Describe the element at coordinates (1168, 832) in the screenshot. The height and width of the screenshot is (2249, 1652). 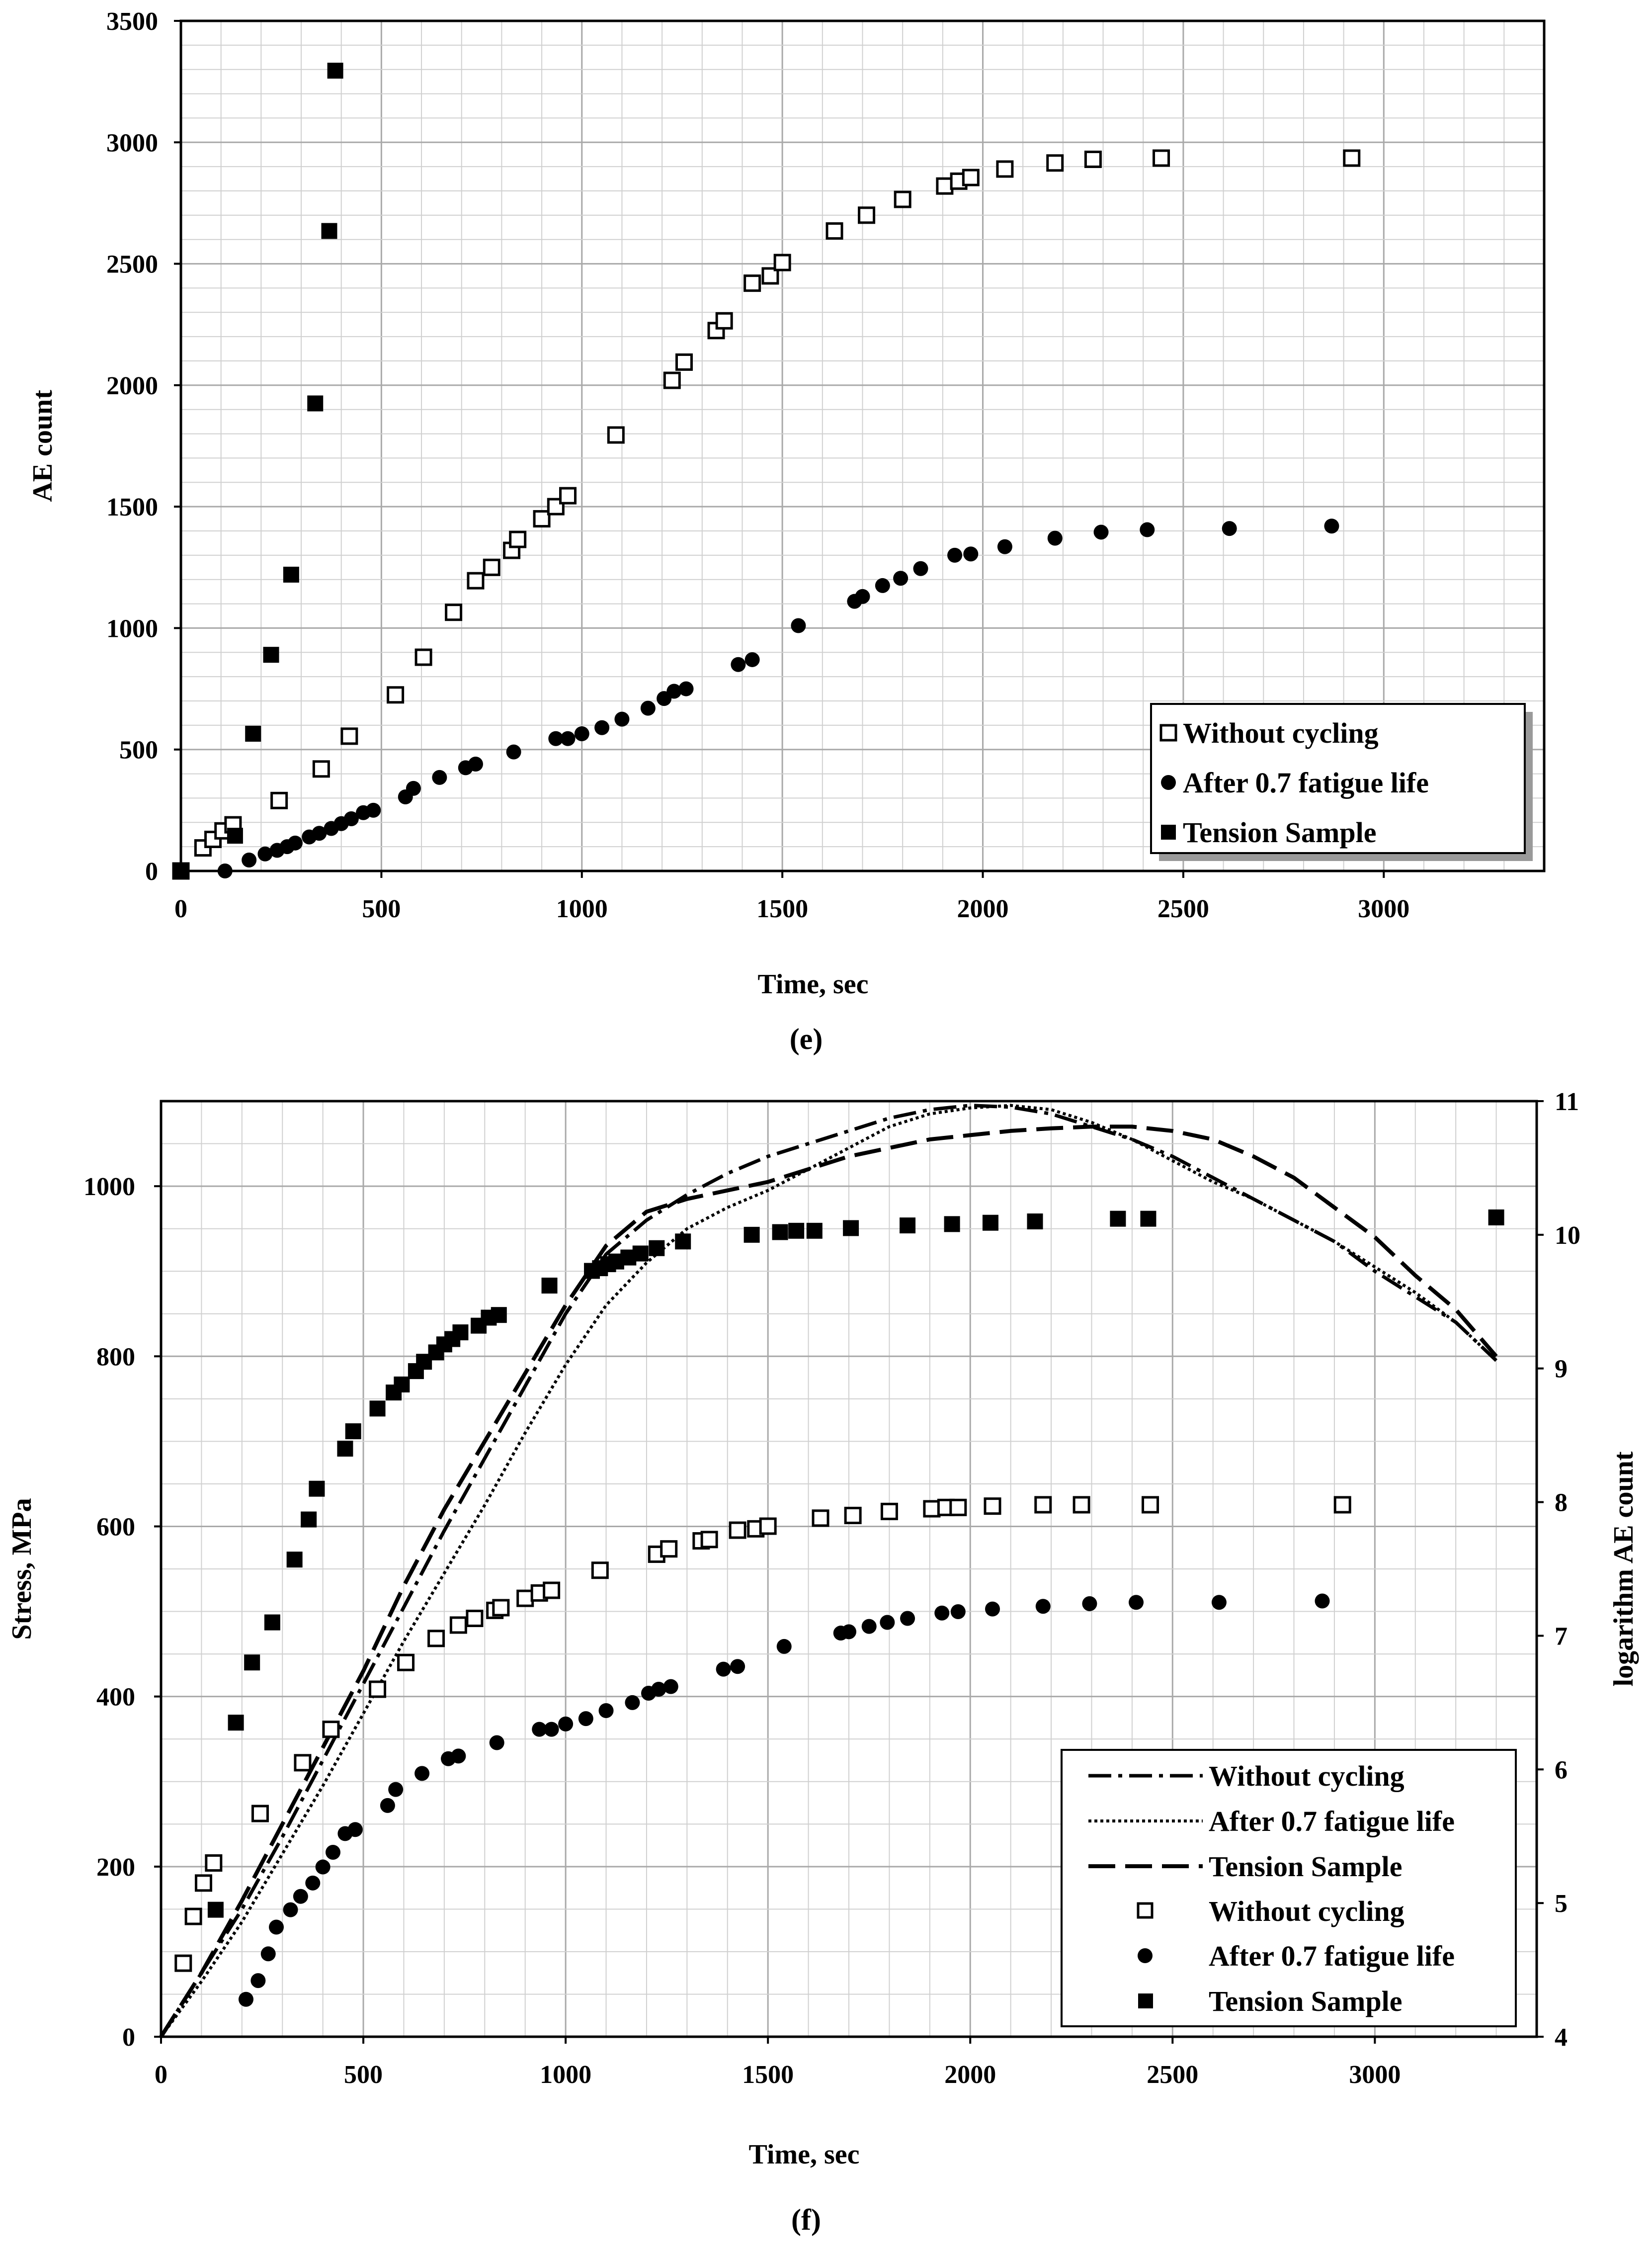
I see `e-legend-marker-tension` at that location.